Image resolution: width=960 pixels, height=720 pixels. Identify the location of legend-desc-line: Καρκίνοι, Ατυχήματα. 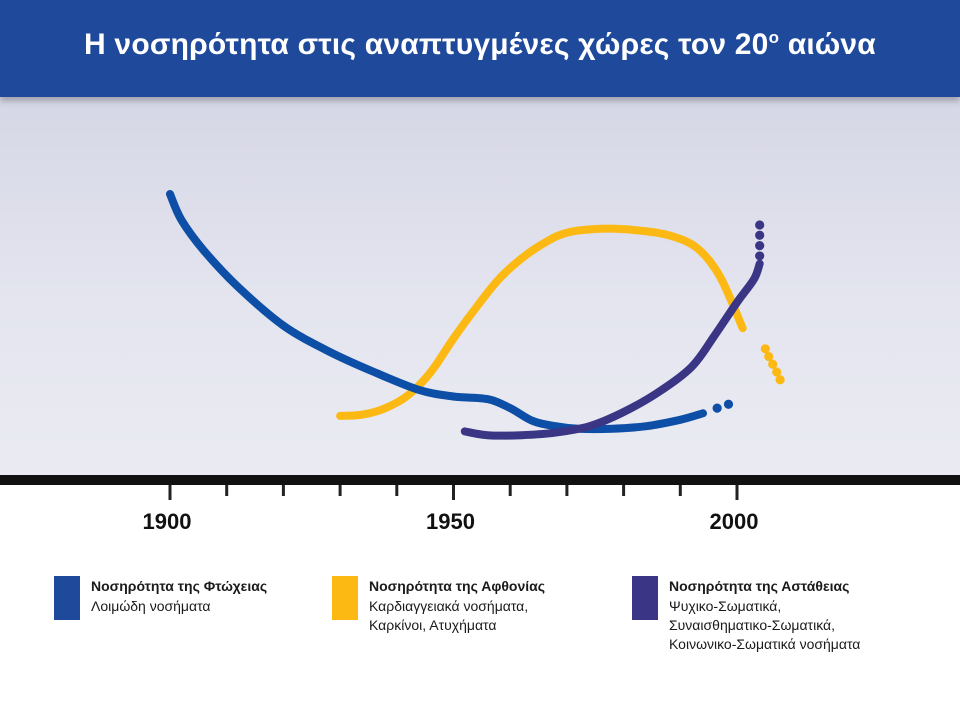
(433, 625).